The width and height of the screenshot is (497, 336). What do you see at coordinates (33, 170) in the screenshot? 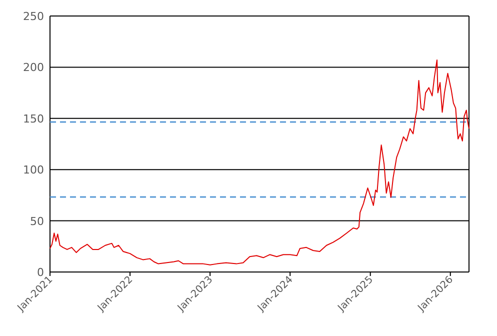
I see `y-tick-label: 100` at bounding box center [33, 170].